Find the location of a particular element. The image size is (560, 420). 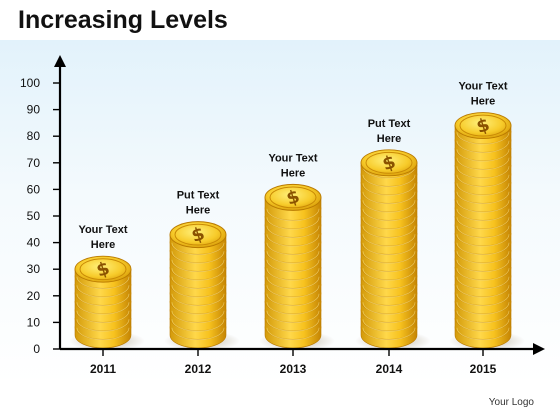

x-tick-label: 2011 is located at coordinates (103, 369).